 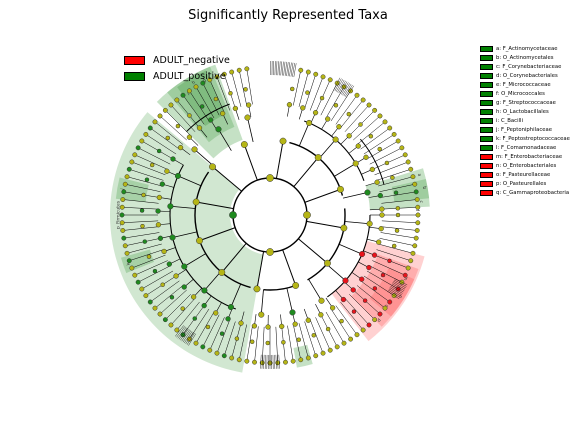 What do you see at coordinates (524, 129) in the screenshot?
I see `taxon-label: j: F_Peptoniphilaceae` at bounding box center [524, 129].